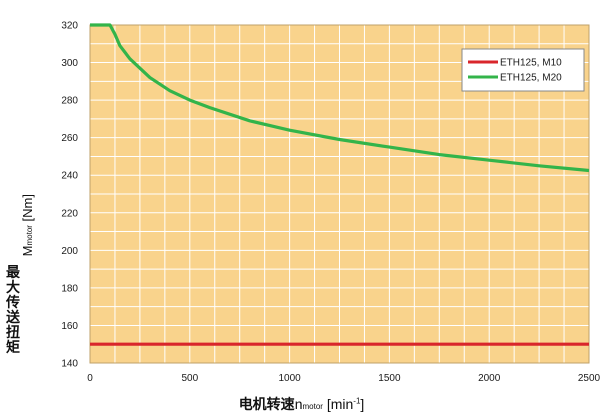 The height and width of the screenshot is (417, 603). Describe the element at coordinates (69, 326) in the screenshot. I see `y-tick-label: 160` at that location.